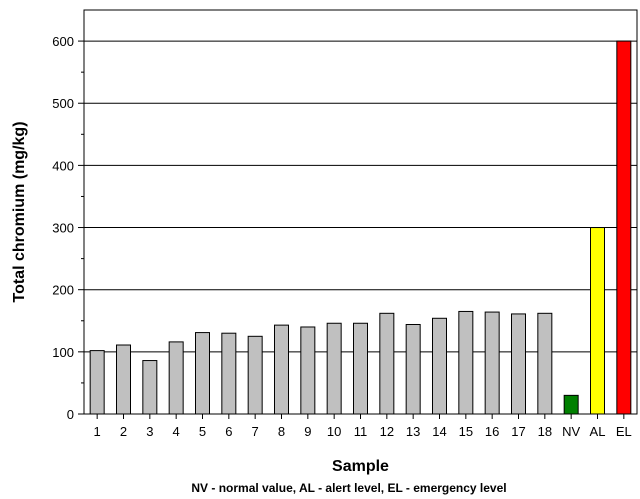  I want to click on y-tick-label: 200, so click(63, 290).